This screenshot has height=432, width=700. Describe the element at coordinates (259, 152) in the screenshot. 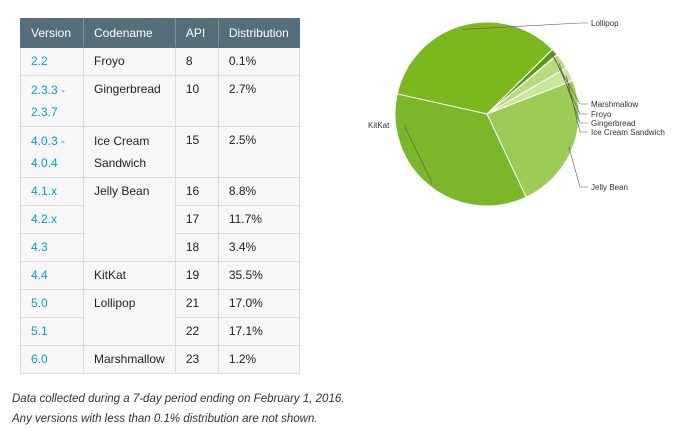

I see `distribution-cell: 2.5%` at that location.